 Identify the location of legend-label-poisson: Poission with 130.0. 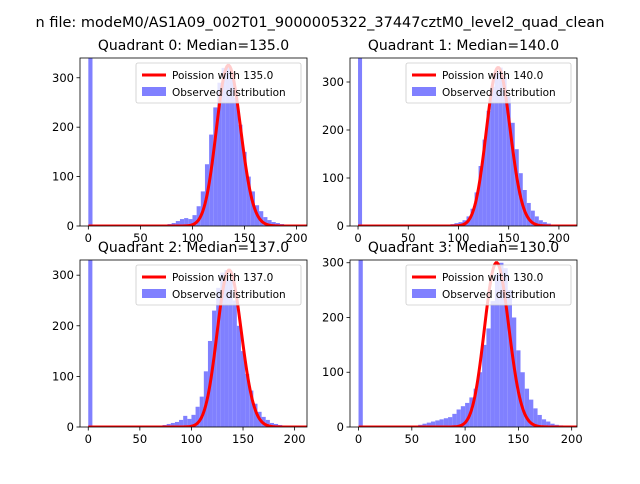
(492, 278).